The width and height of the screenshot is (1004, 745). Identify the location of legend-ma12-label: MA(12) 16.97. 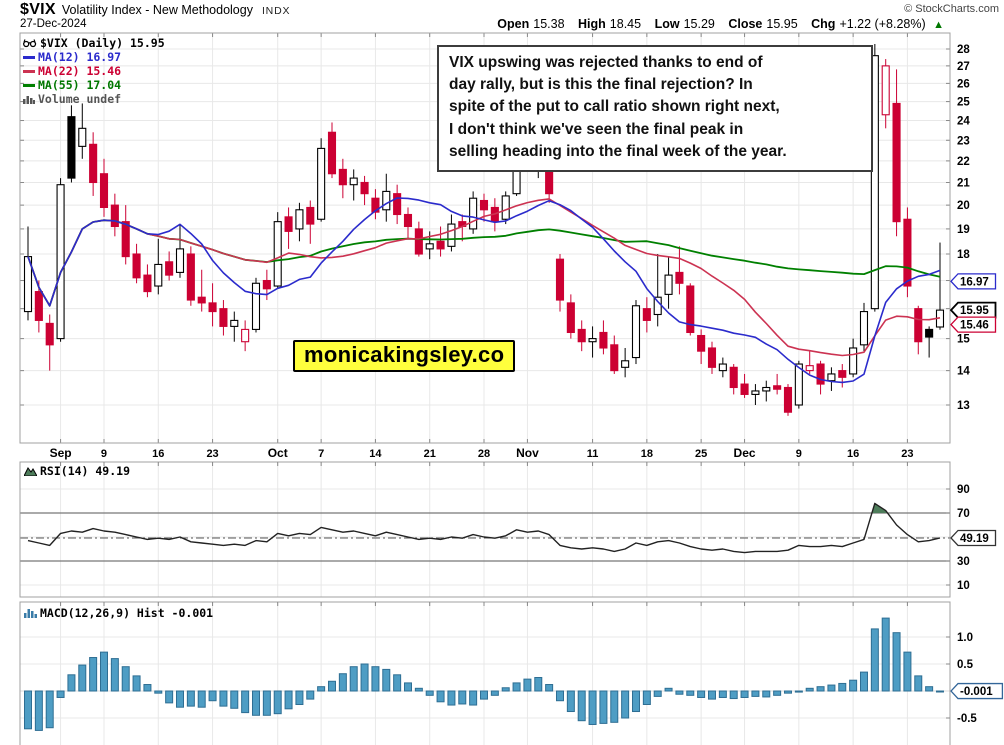
(80, 57).